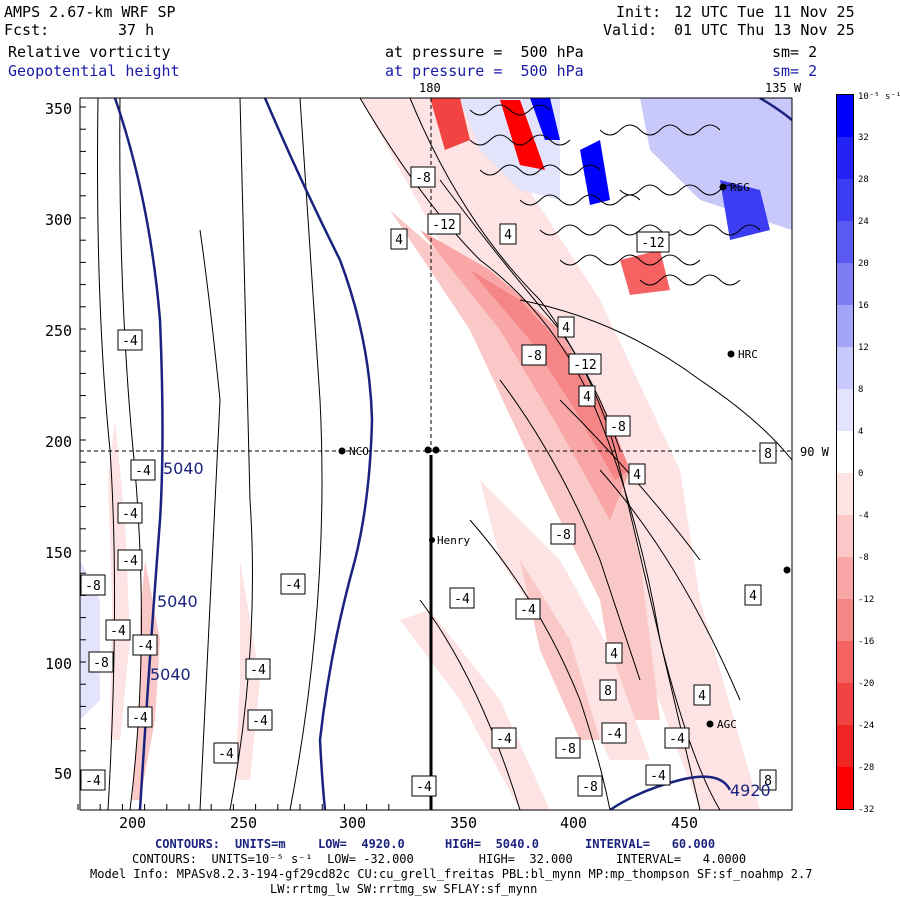  What do you see at coordinates (59, 331) in the screenshot?
I see `y-tick-label: 250` at bounding box center [59, 331].